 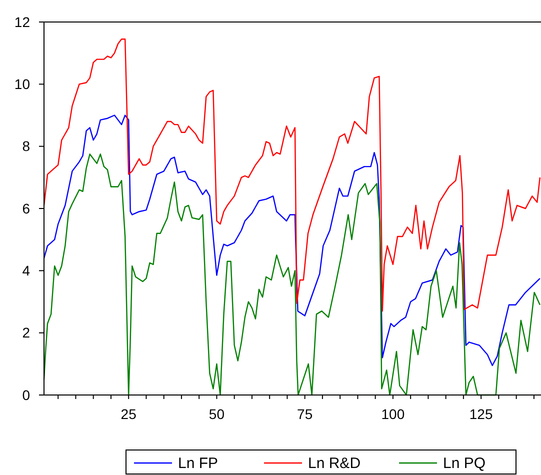 What do you see at coordinates (26, 394) in the screenshot?
I see `y-tick-label: 0` at bounding box center [26, 394].